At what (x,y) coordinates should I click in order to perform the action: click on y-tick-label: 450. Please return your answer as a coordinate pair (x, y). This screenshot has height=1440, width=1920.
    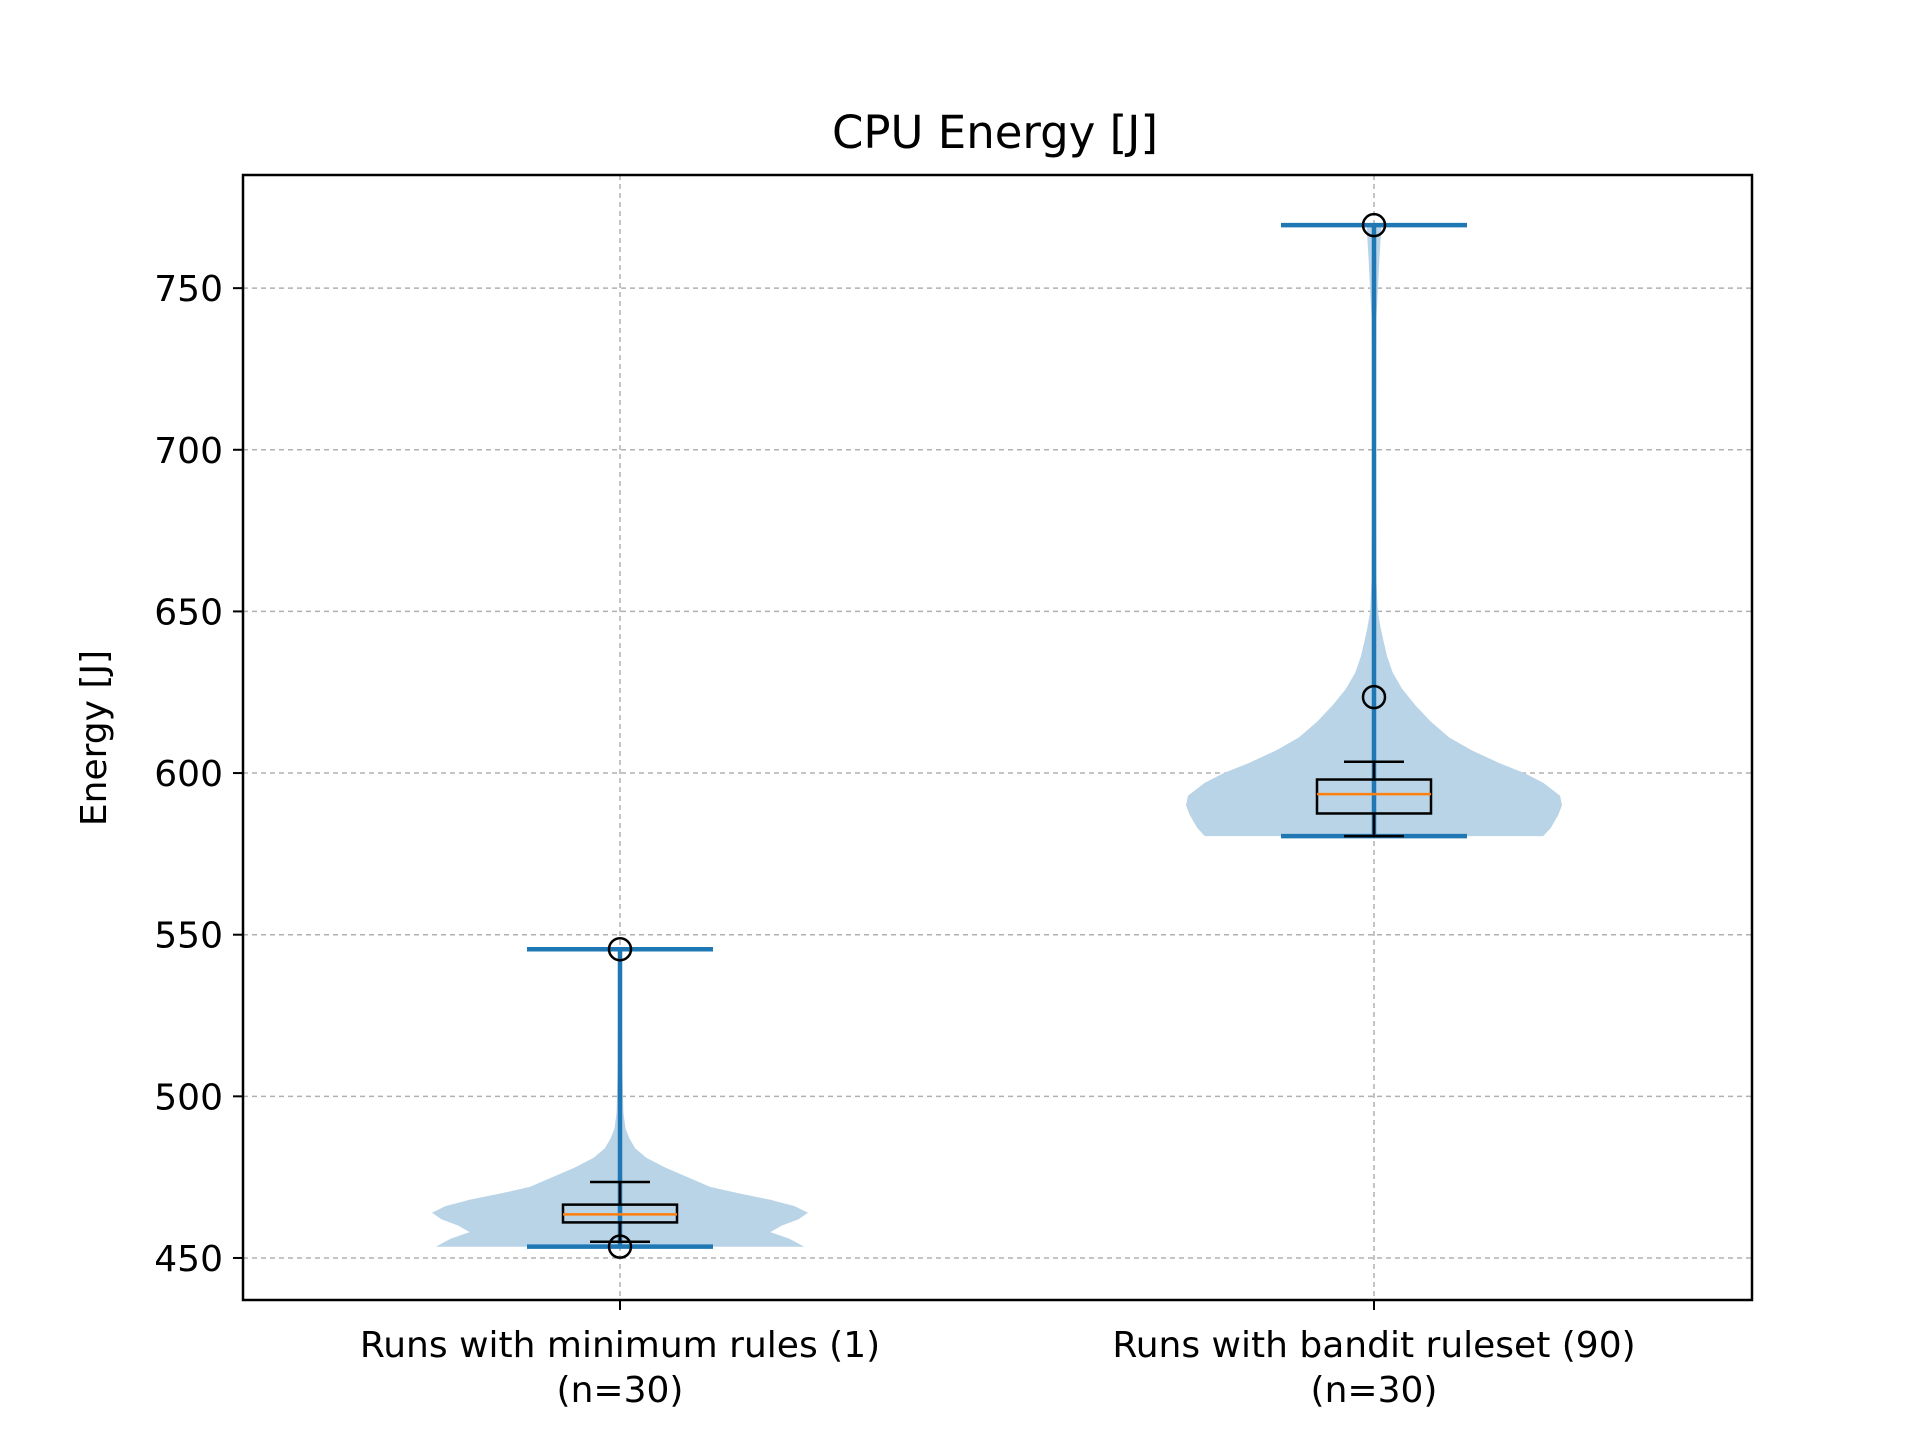
    Looking at the image, I should click on (188, 1259).